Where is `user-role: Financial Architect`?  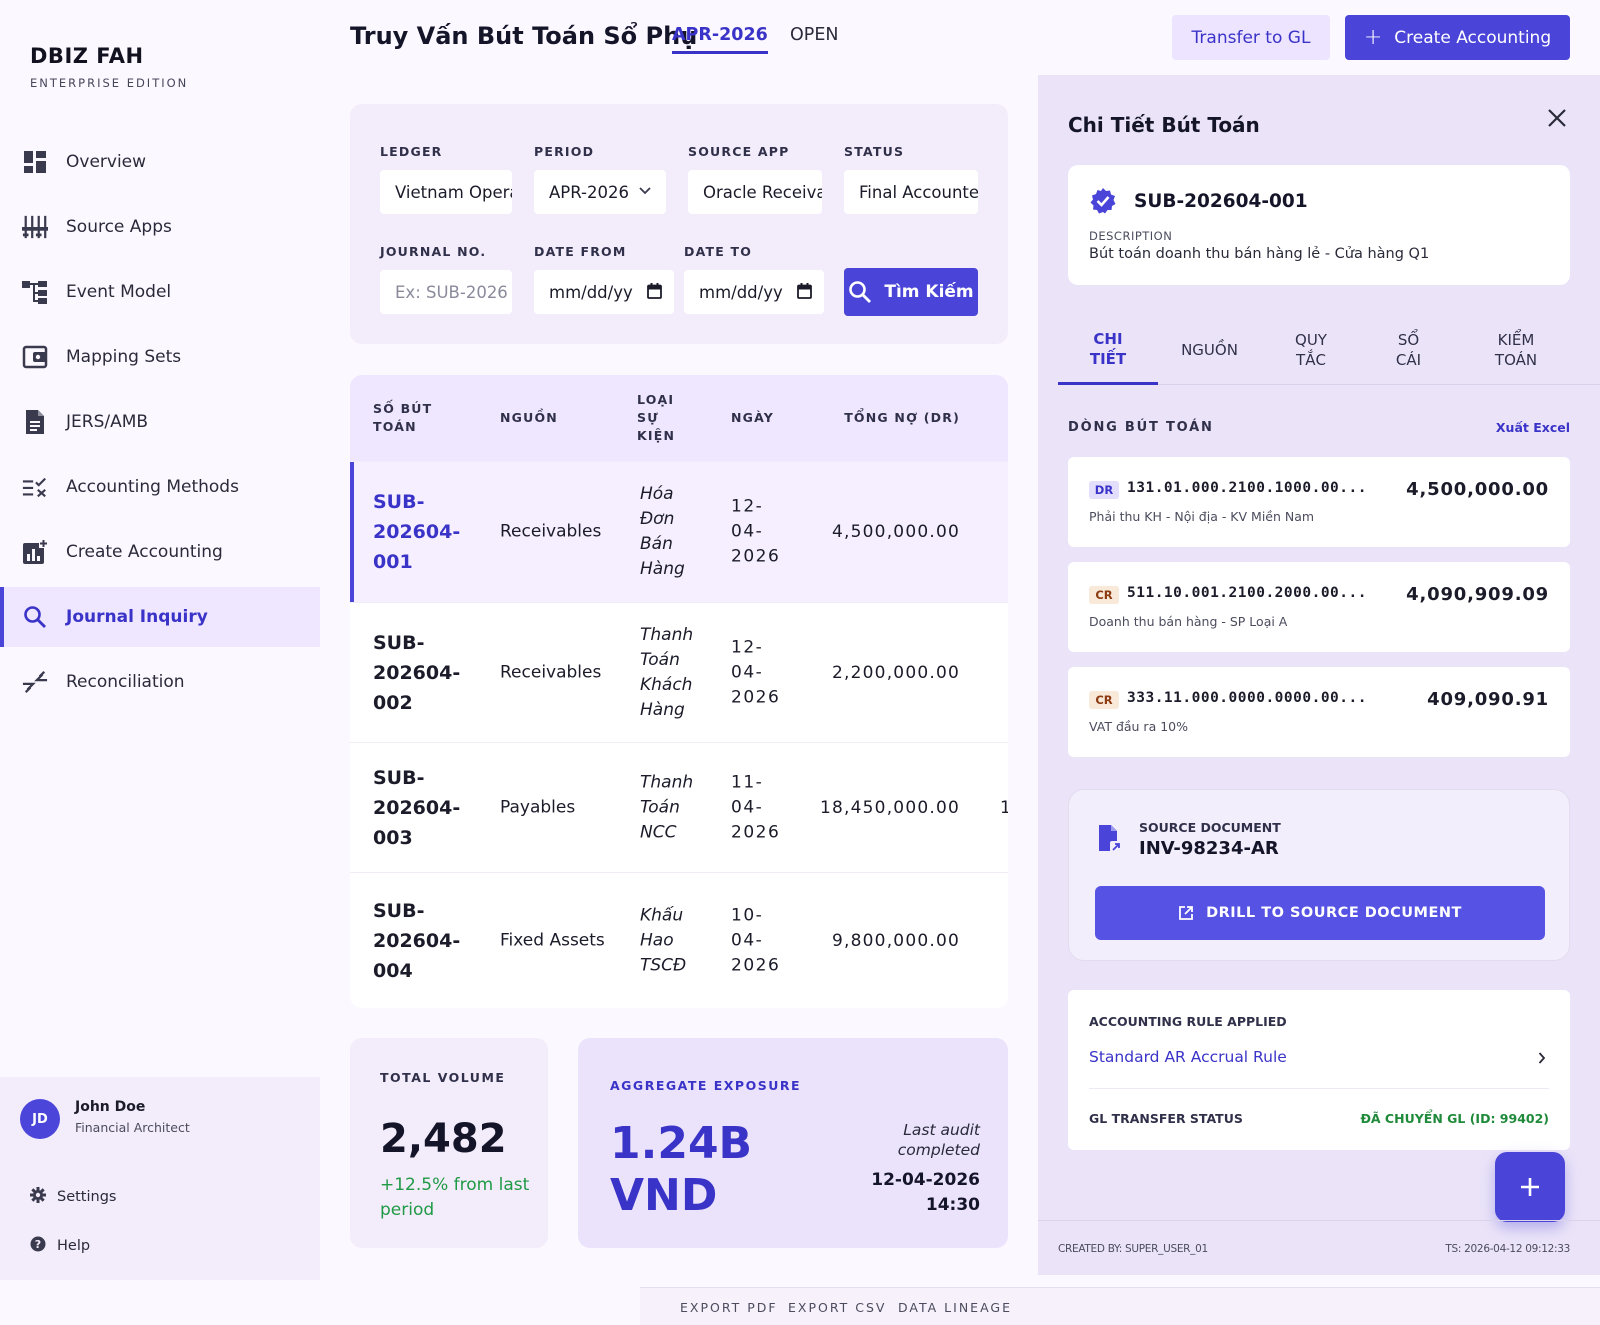 user-role: Financial Architect is located at coordinates (132, 1127).